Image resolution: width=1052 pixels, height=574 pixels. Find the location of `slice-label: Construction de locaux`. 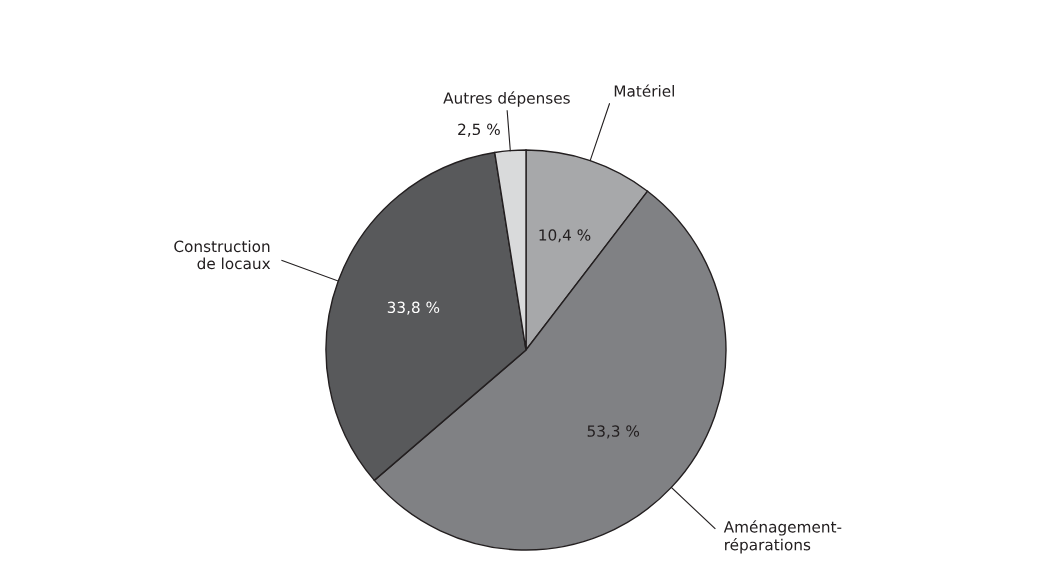

slice-label: Construction de locaux is located at coordinates (222, 255).